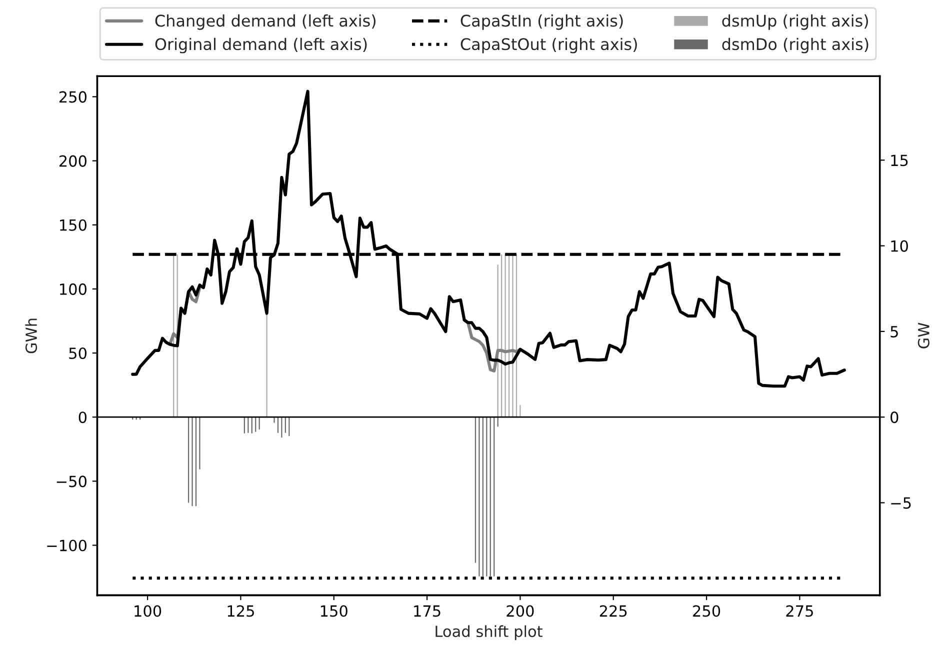 The image size is (944, 657). Describe the element at coordinates (82, 418) in the screenshot. I see `y-tick-label: 0` at that location.